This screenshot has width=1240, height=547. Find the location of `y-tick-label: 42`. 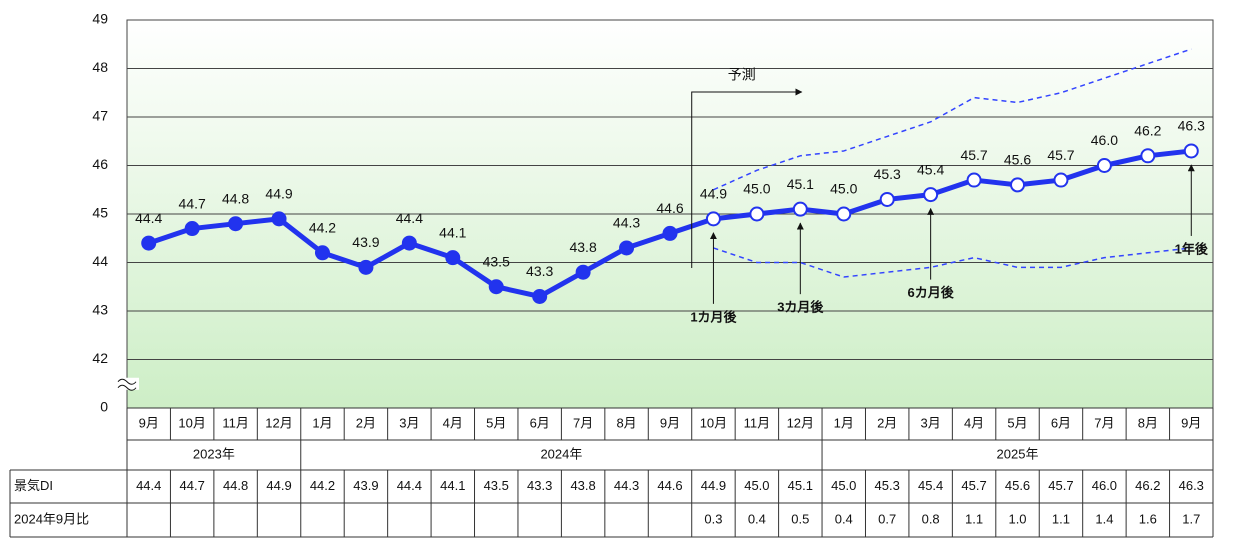

y-tick-label: 42 is located at coordinates (100, 358).